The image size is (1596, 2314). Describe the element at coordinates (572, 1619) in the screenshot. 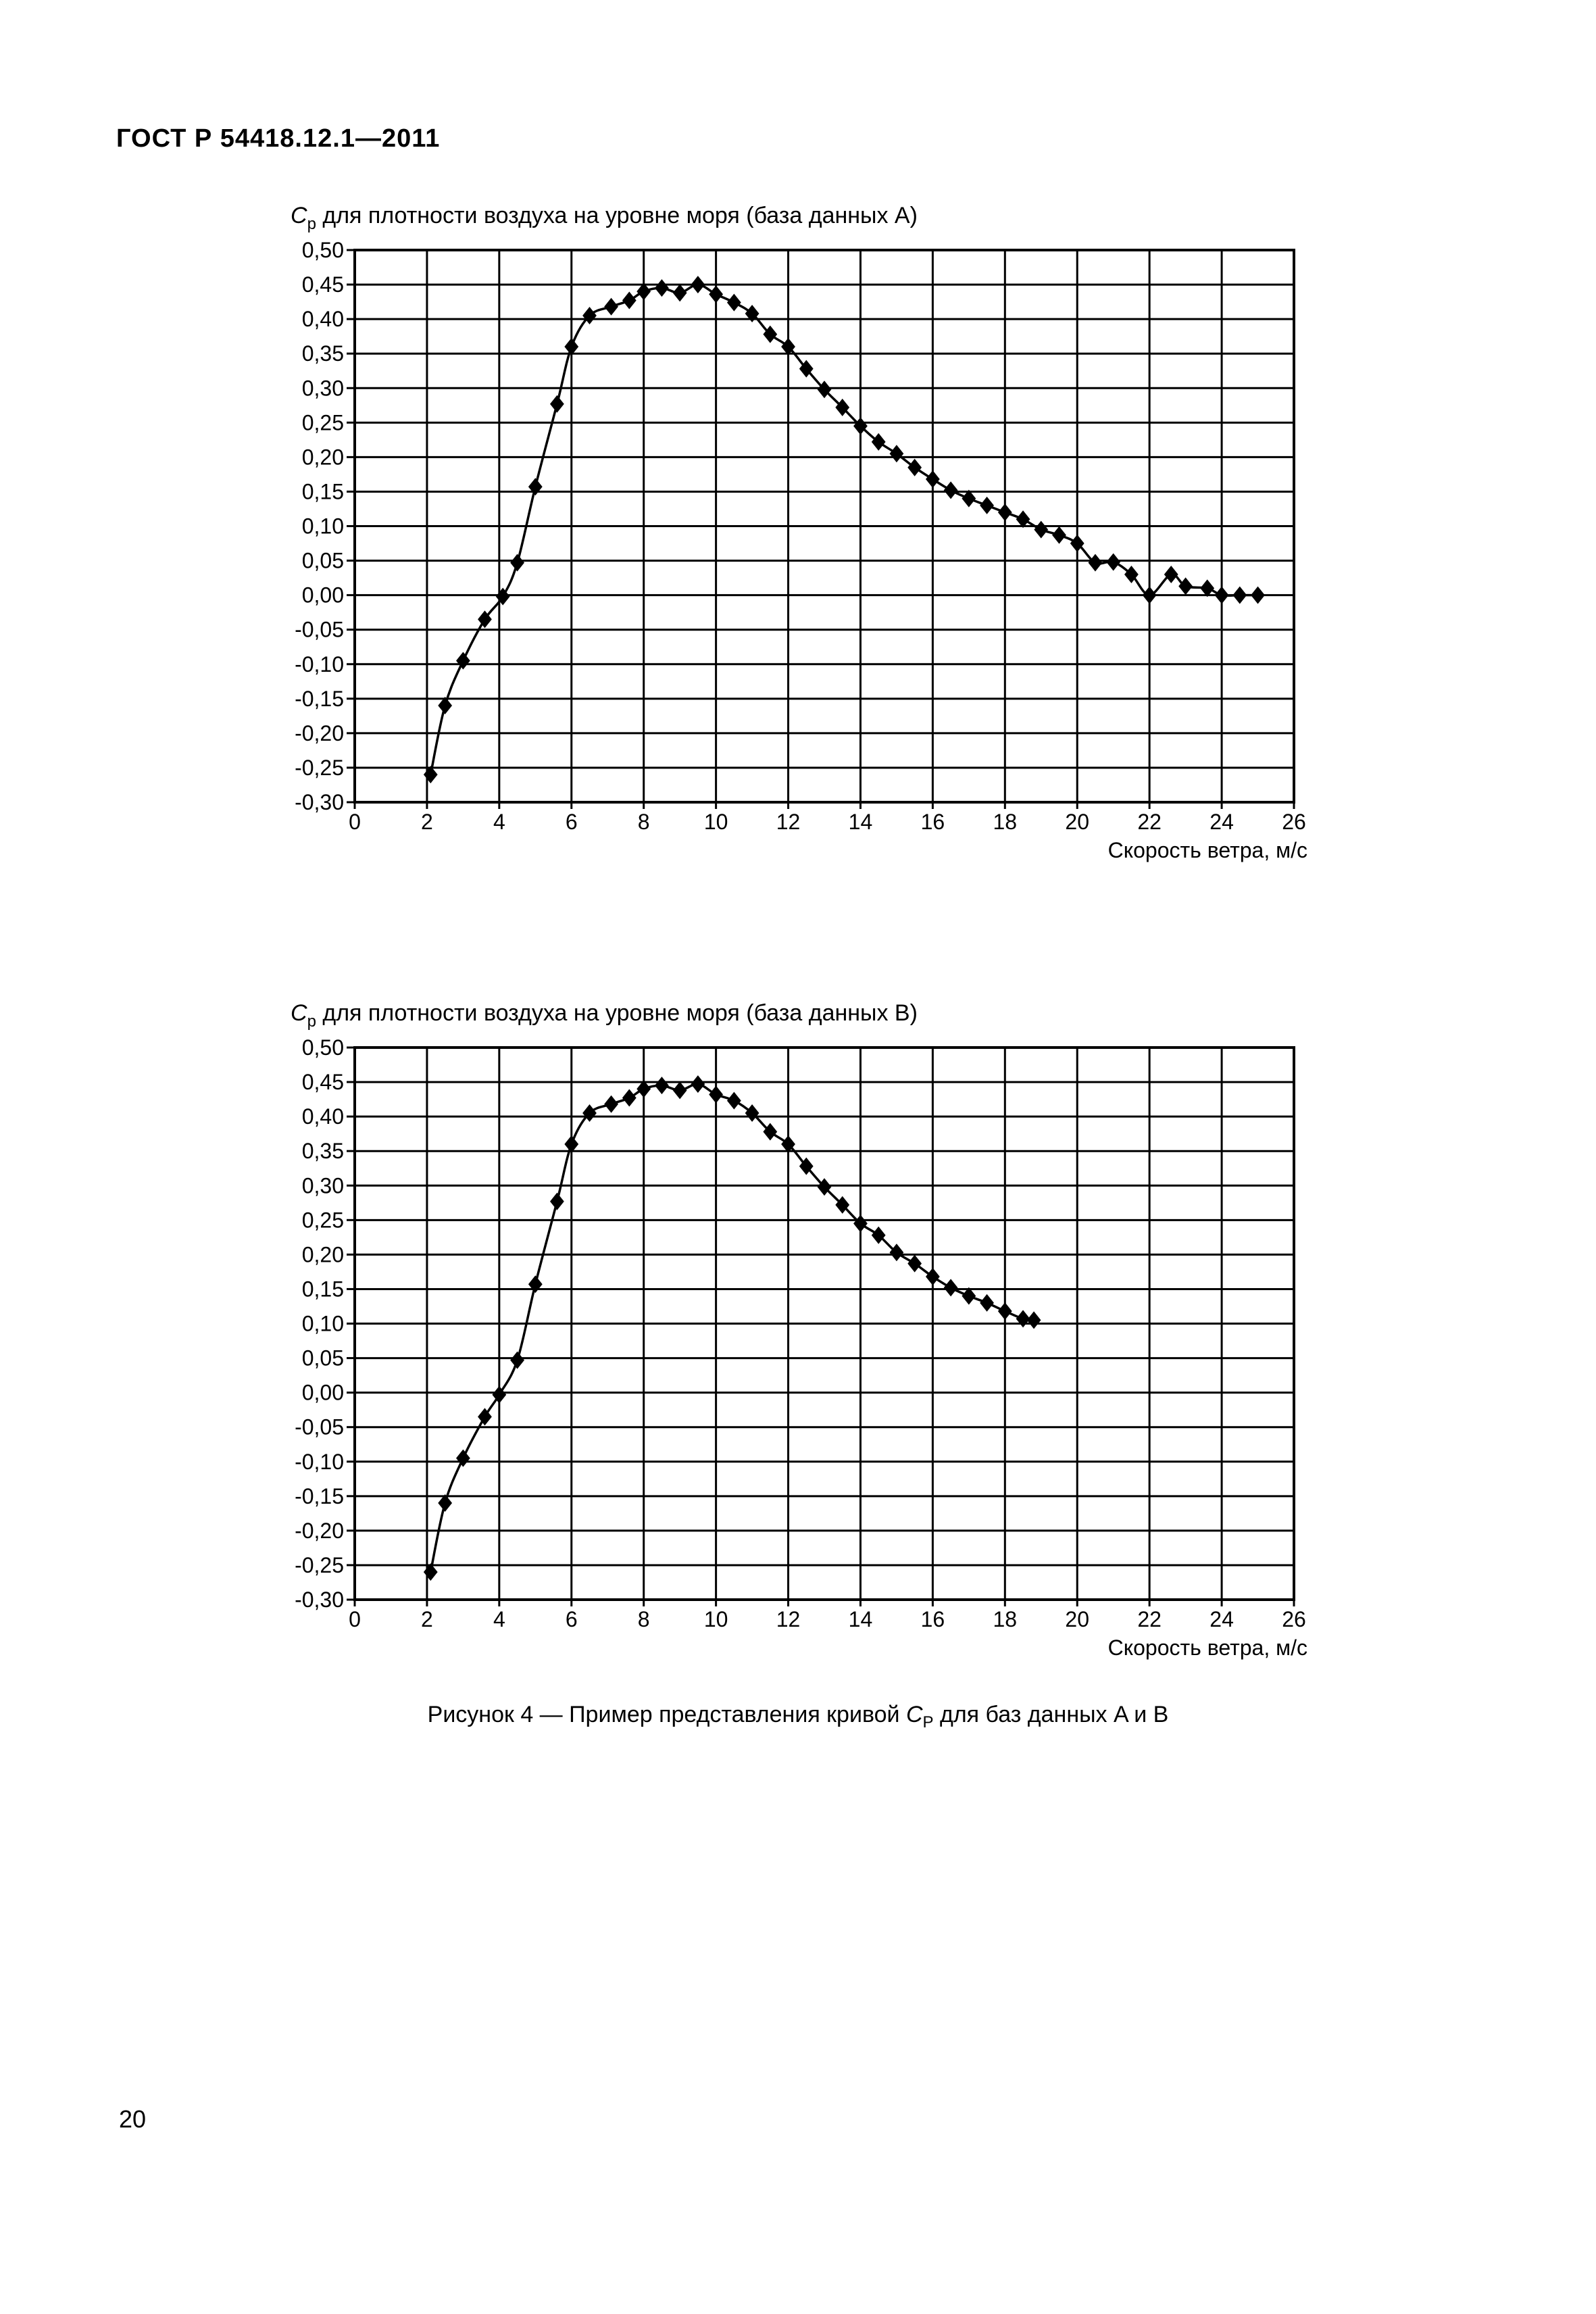

I see `chart-b-x-tick-label: 6` at that location.